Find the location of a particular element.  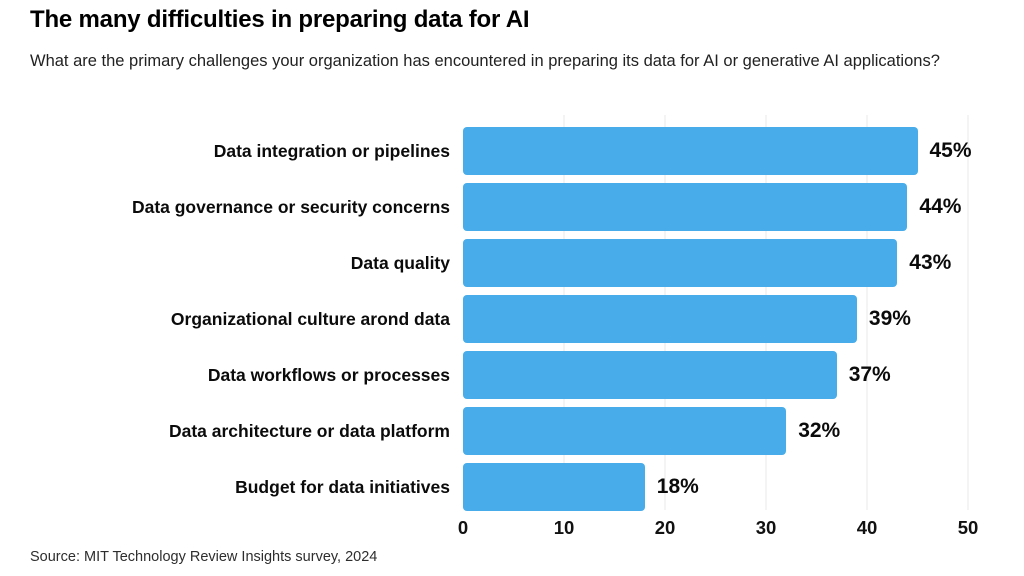

category-label: Data architecture or data platform is located at coordinates (309, 430).